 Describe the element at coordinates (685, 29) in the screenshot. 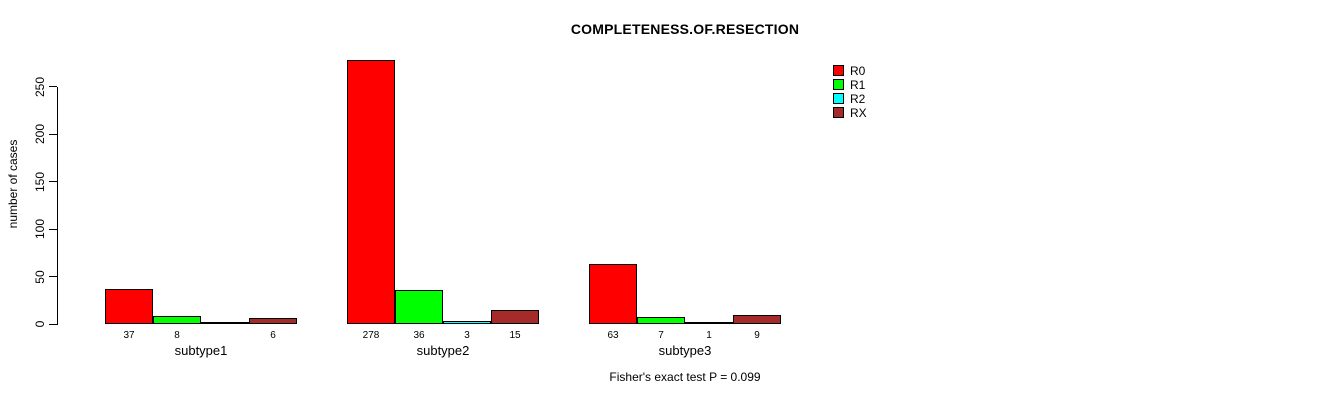

I see `chart-title: COMPLETENESS.OF.RESECTION` at that location.